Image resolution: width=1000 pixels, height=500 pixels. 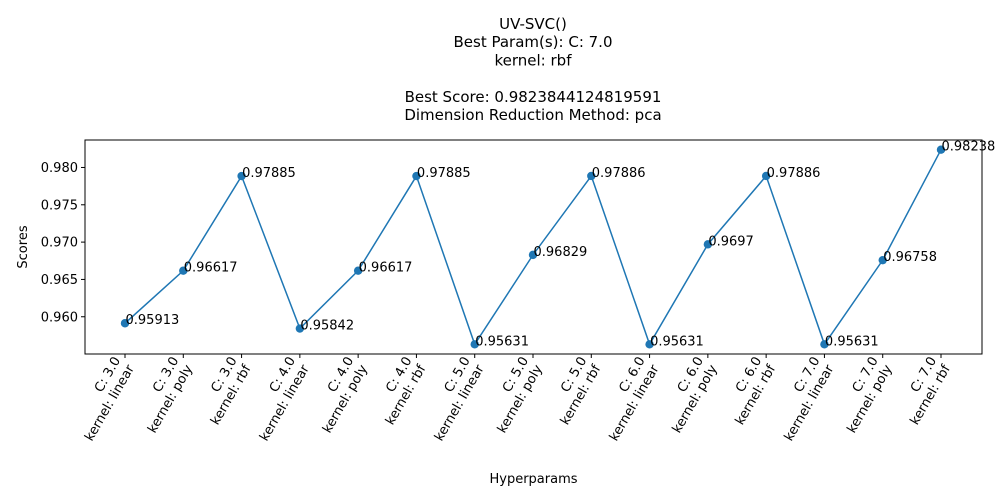 What do you see at coordinates (59, 168) in the screenshot?
I see `y-tick-label: 0.980` at bounding box center [59, 168].